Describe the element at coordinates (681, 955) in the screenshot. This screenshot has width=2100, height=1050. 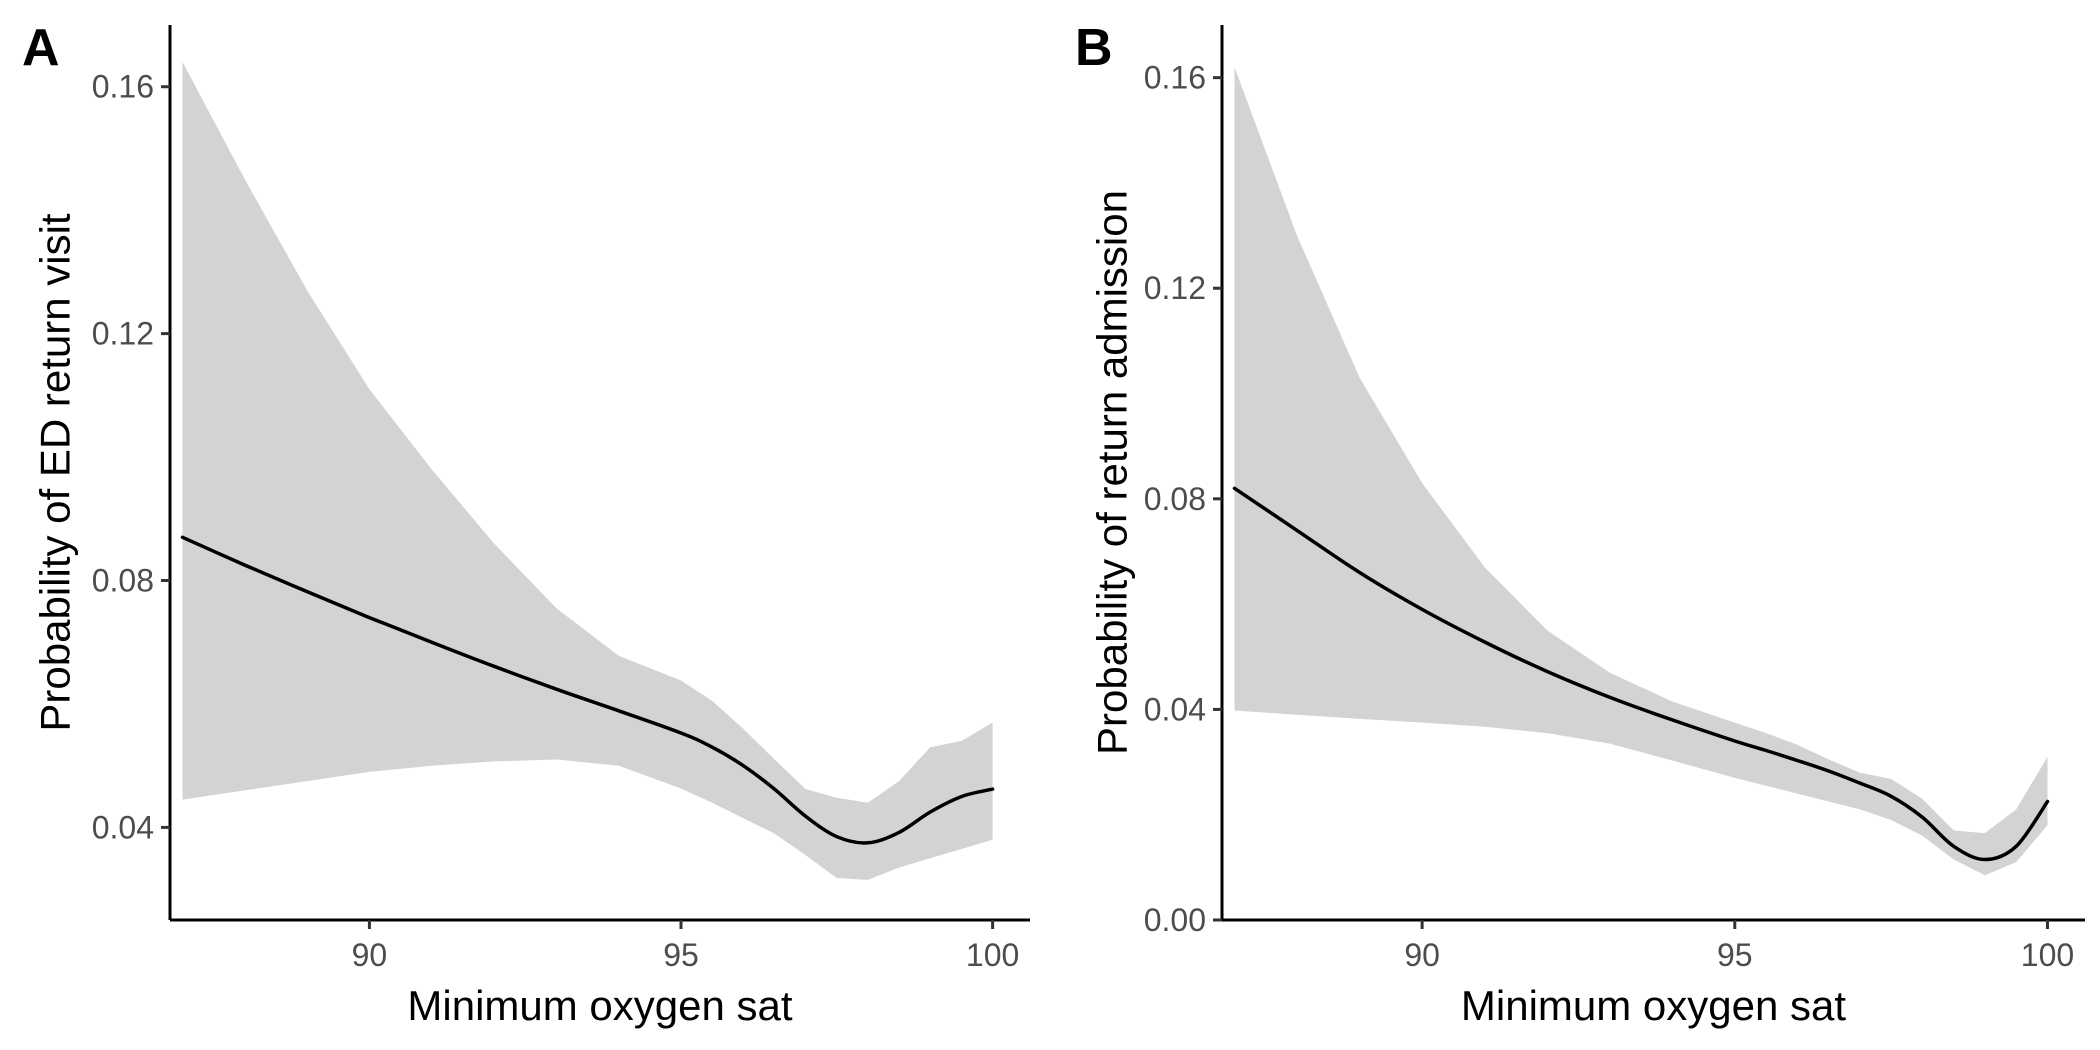
I see `panel-a-x-tick-label: 95` at that location.